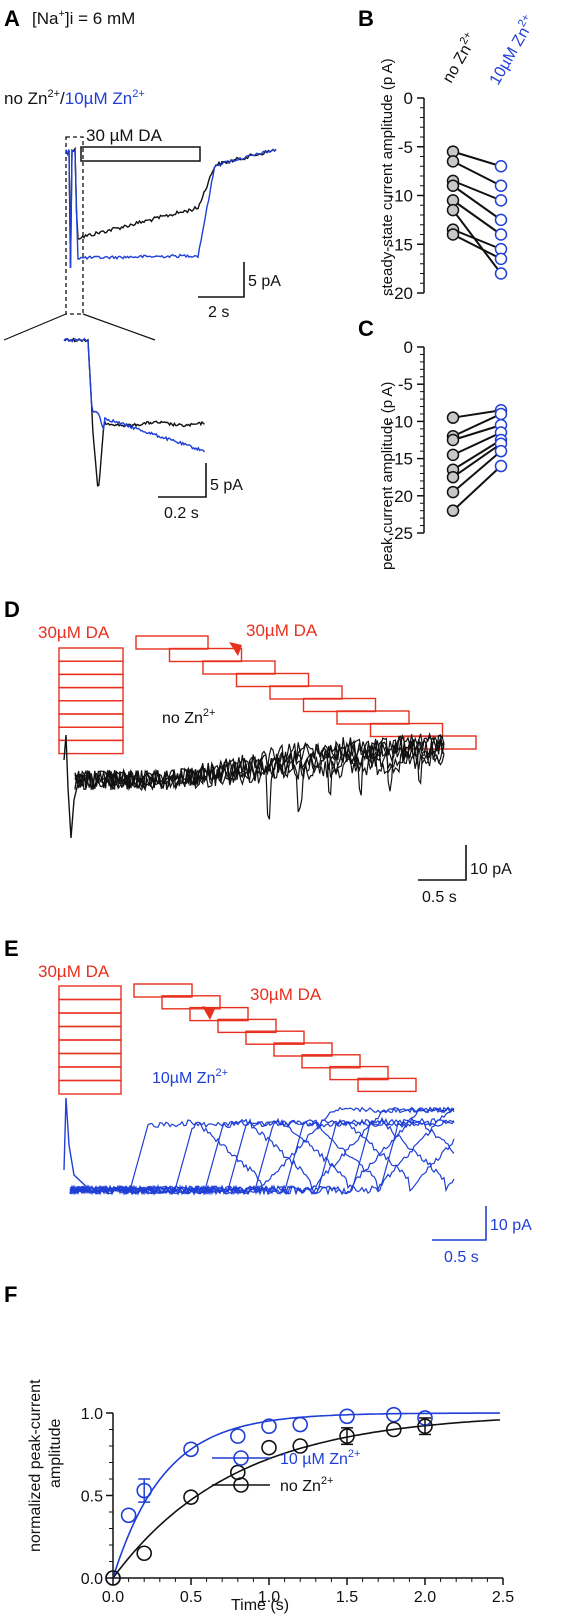  I want to click on x-tick-label: 2.0, so click(425, 1597).